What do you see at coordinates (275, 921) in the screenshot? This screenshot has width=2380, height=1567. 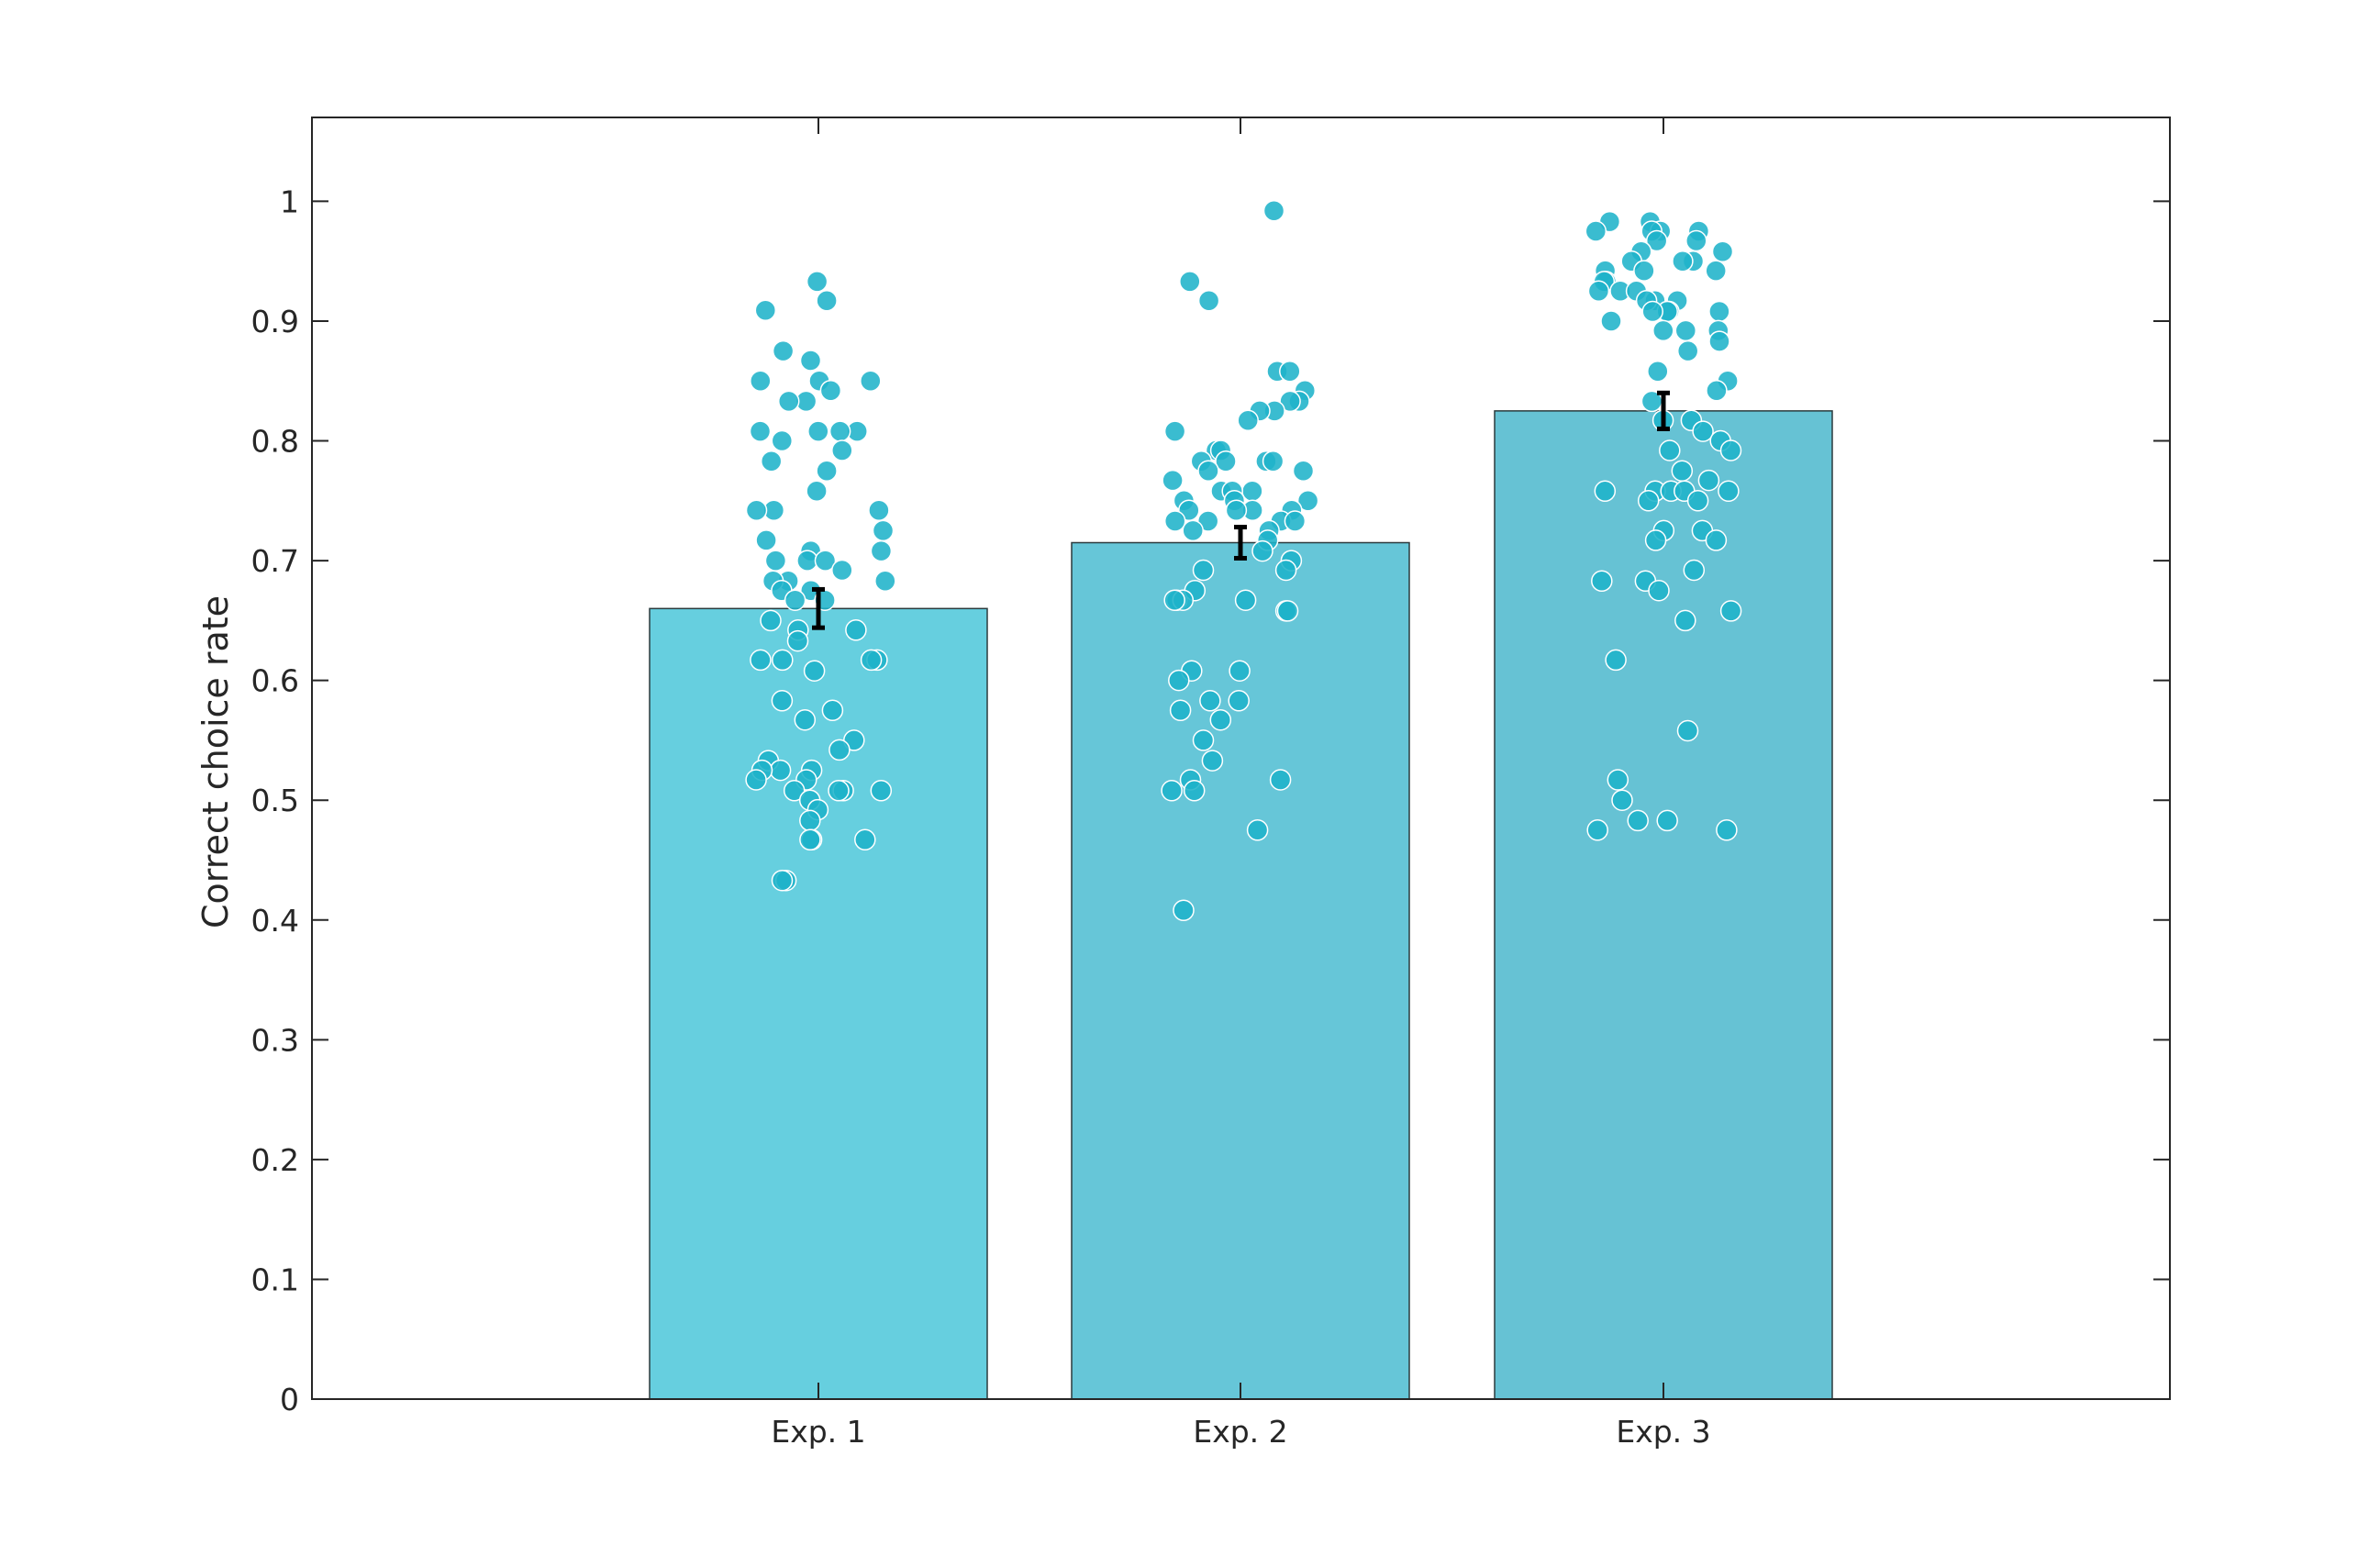 I see `y-tick-label: 0.4` at bounding box center [275, 921].